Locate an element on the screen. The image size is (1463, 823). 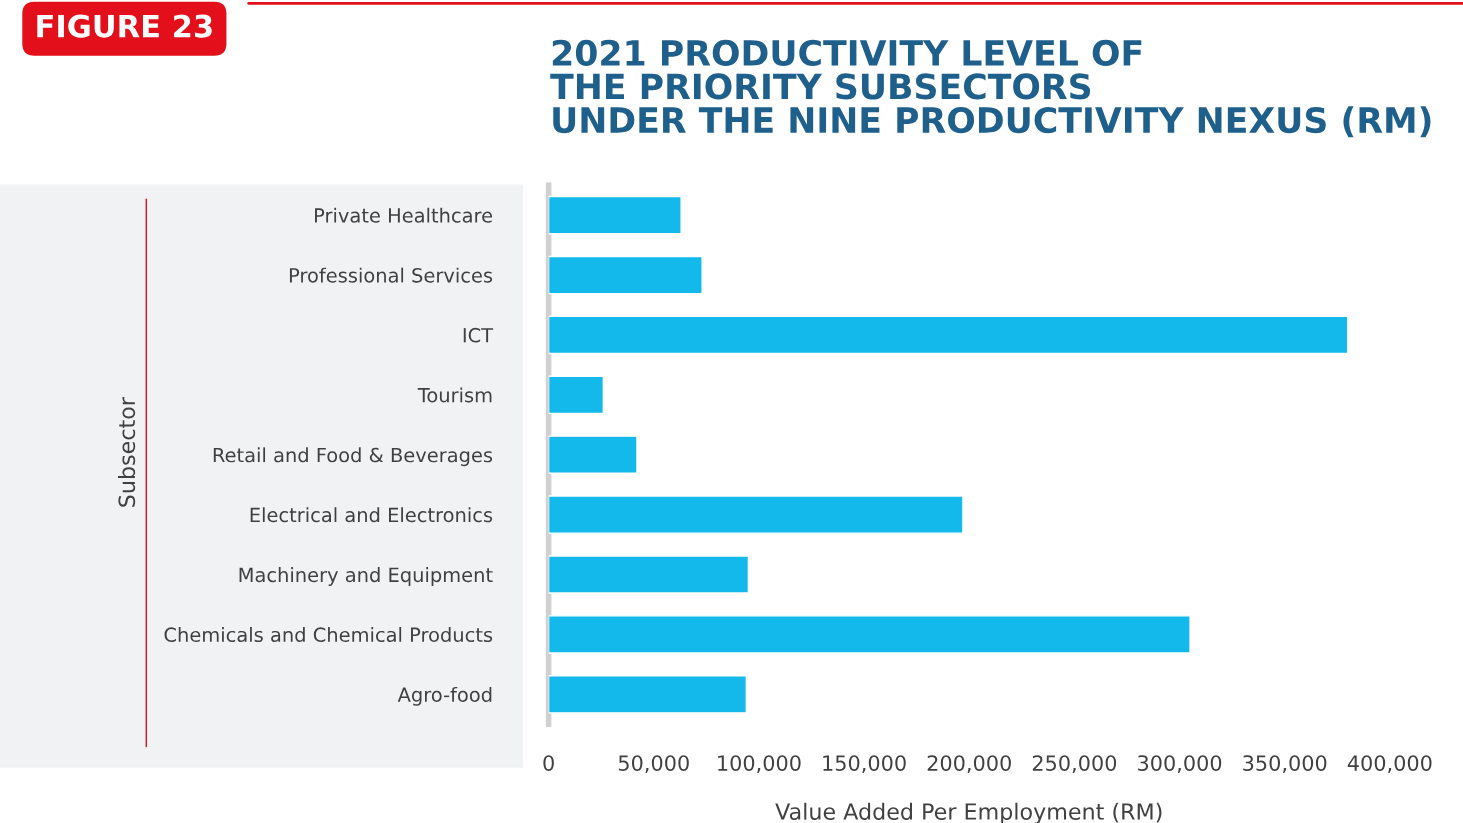
y-tick-label: Chemicals and Chemical Products is located at coordinates (328, 635).